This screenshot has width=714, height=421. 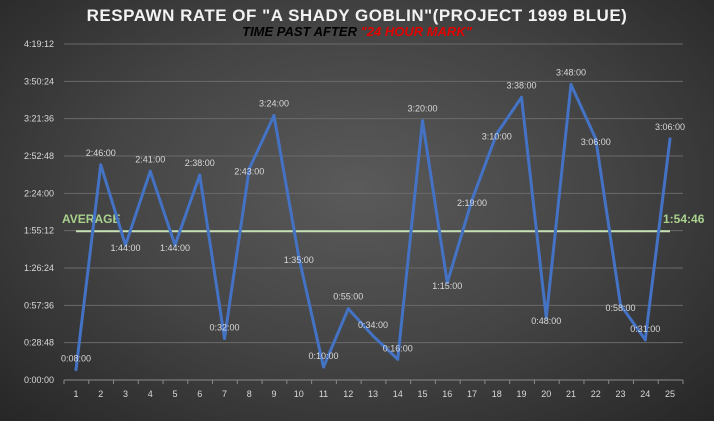 I want to click on data-label: 1:15:00, so click(x=447, y=286).